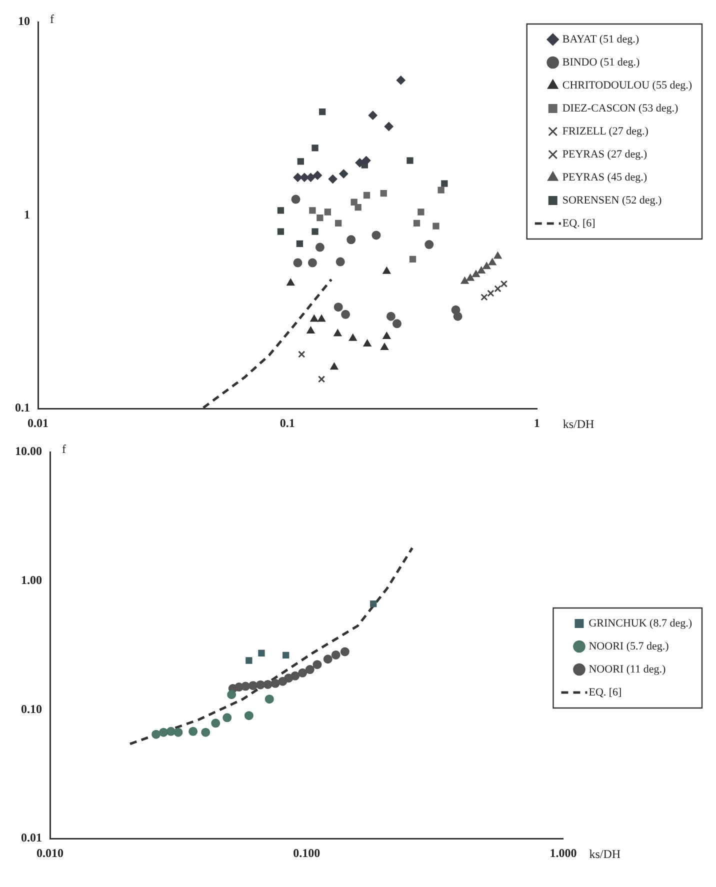  What do you see at coordinates (629, 646) in the screenshot?
I see `legend-label: NOORI (5.7 deg.)` at bounding box center [629, 646].